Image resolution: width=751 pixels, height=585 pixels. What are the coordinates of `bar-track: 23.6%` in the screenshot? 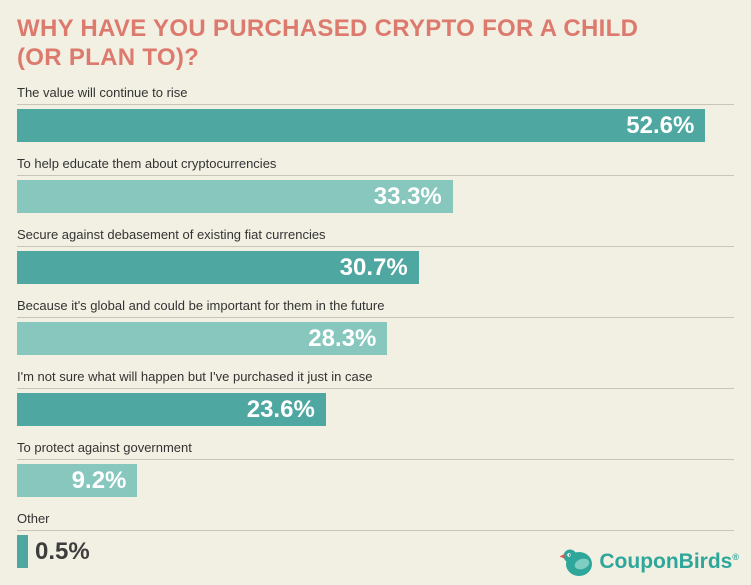 It's located at (375, 409).